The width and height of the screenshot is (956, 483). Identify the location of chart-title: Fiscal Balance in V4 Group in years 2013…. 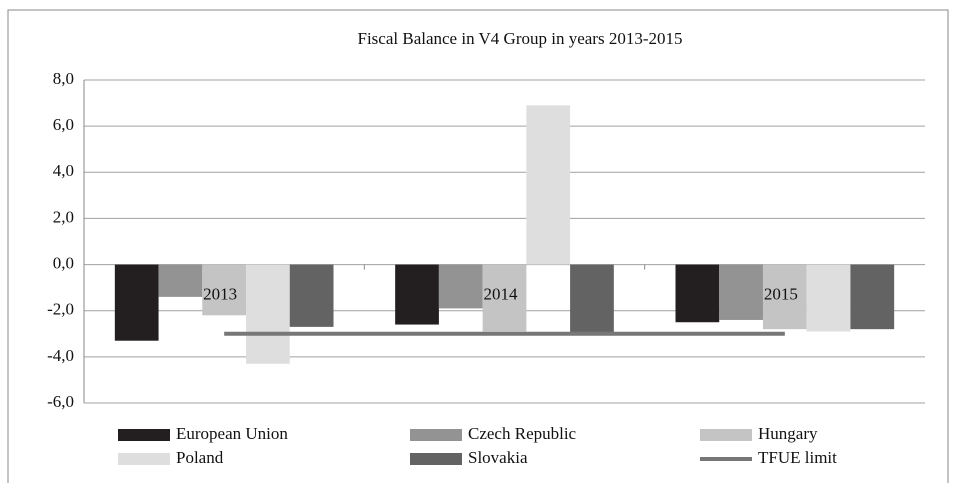
(520, 38).